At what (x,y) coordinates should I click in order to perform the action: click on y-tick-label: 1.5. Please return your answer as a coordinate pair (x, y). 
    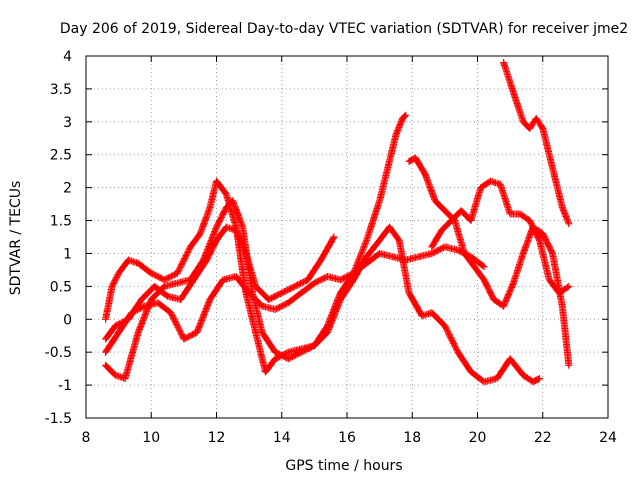
    Looking at the image, I should click on (61, 222).